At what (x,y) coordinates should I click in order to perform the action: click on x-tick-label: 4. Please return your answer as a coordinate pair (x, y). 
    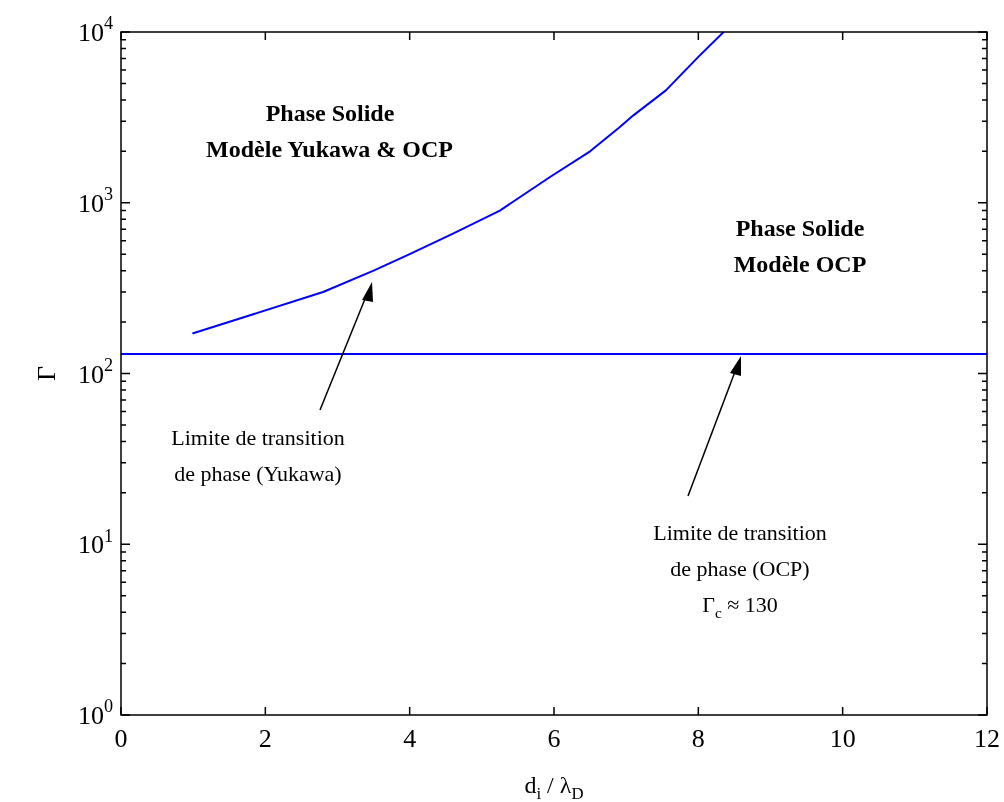
    Looking at the image, I should click on (410, 738).